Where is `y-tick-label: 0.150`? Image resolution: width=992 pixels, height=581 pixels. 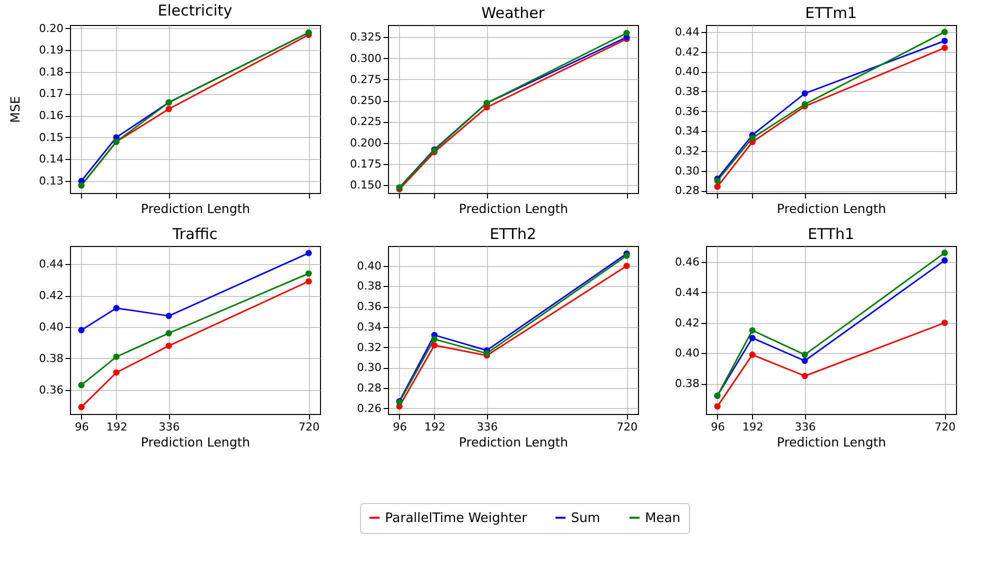 y-tick-label: 0.150 is located at coordinates (366, 185).